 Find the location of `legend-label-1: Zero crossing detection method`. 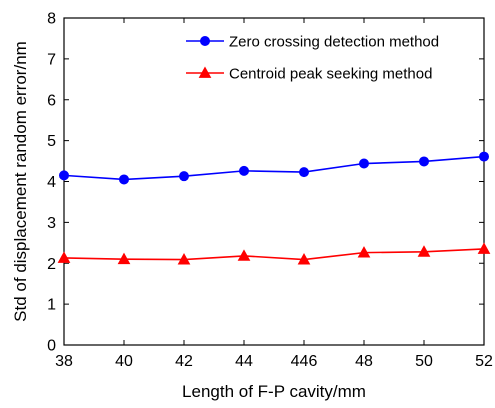

legend-label-1: Zero crossing detection method is located at coordinates (334, 42).